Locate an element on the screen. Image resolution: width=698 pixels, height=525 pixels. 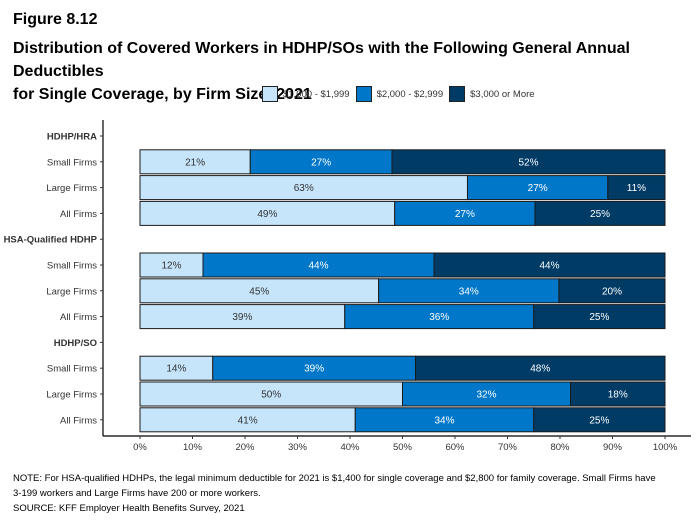
data-label: 20% is located at coordinates (612, 291).